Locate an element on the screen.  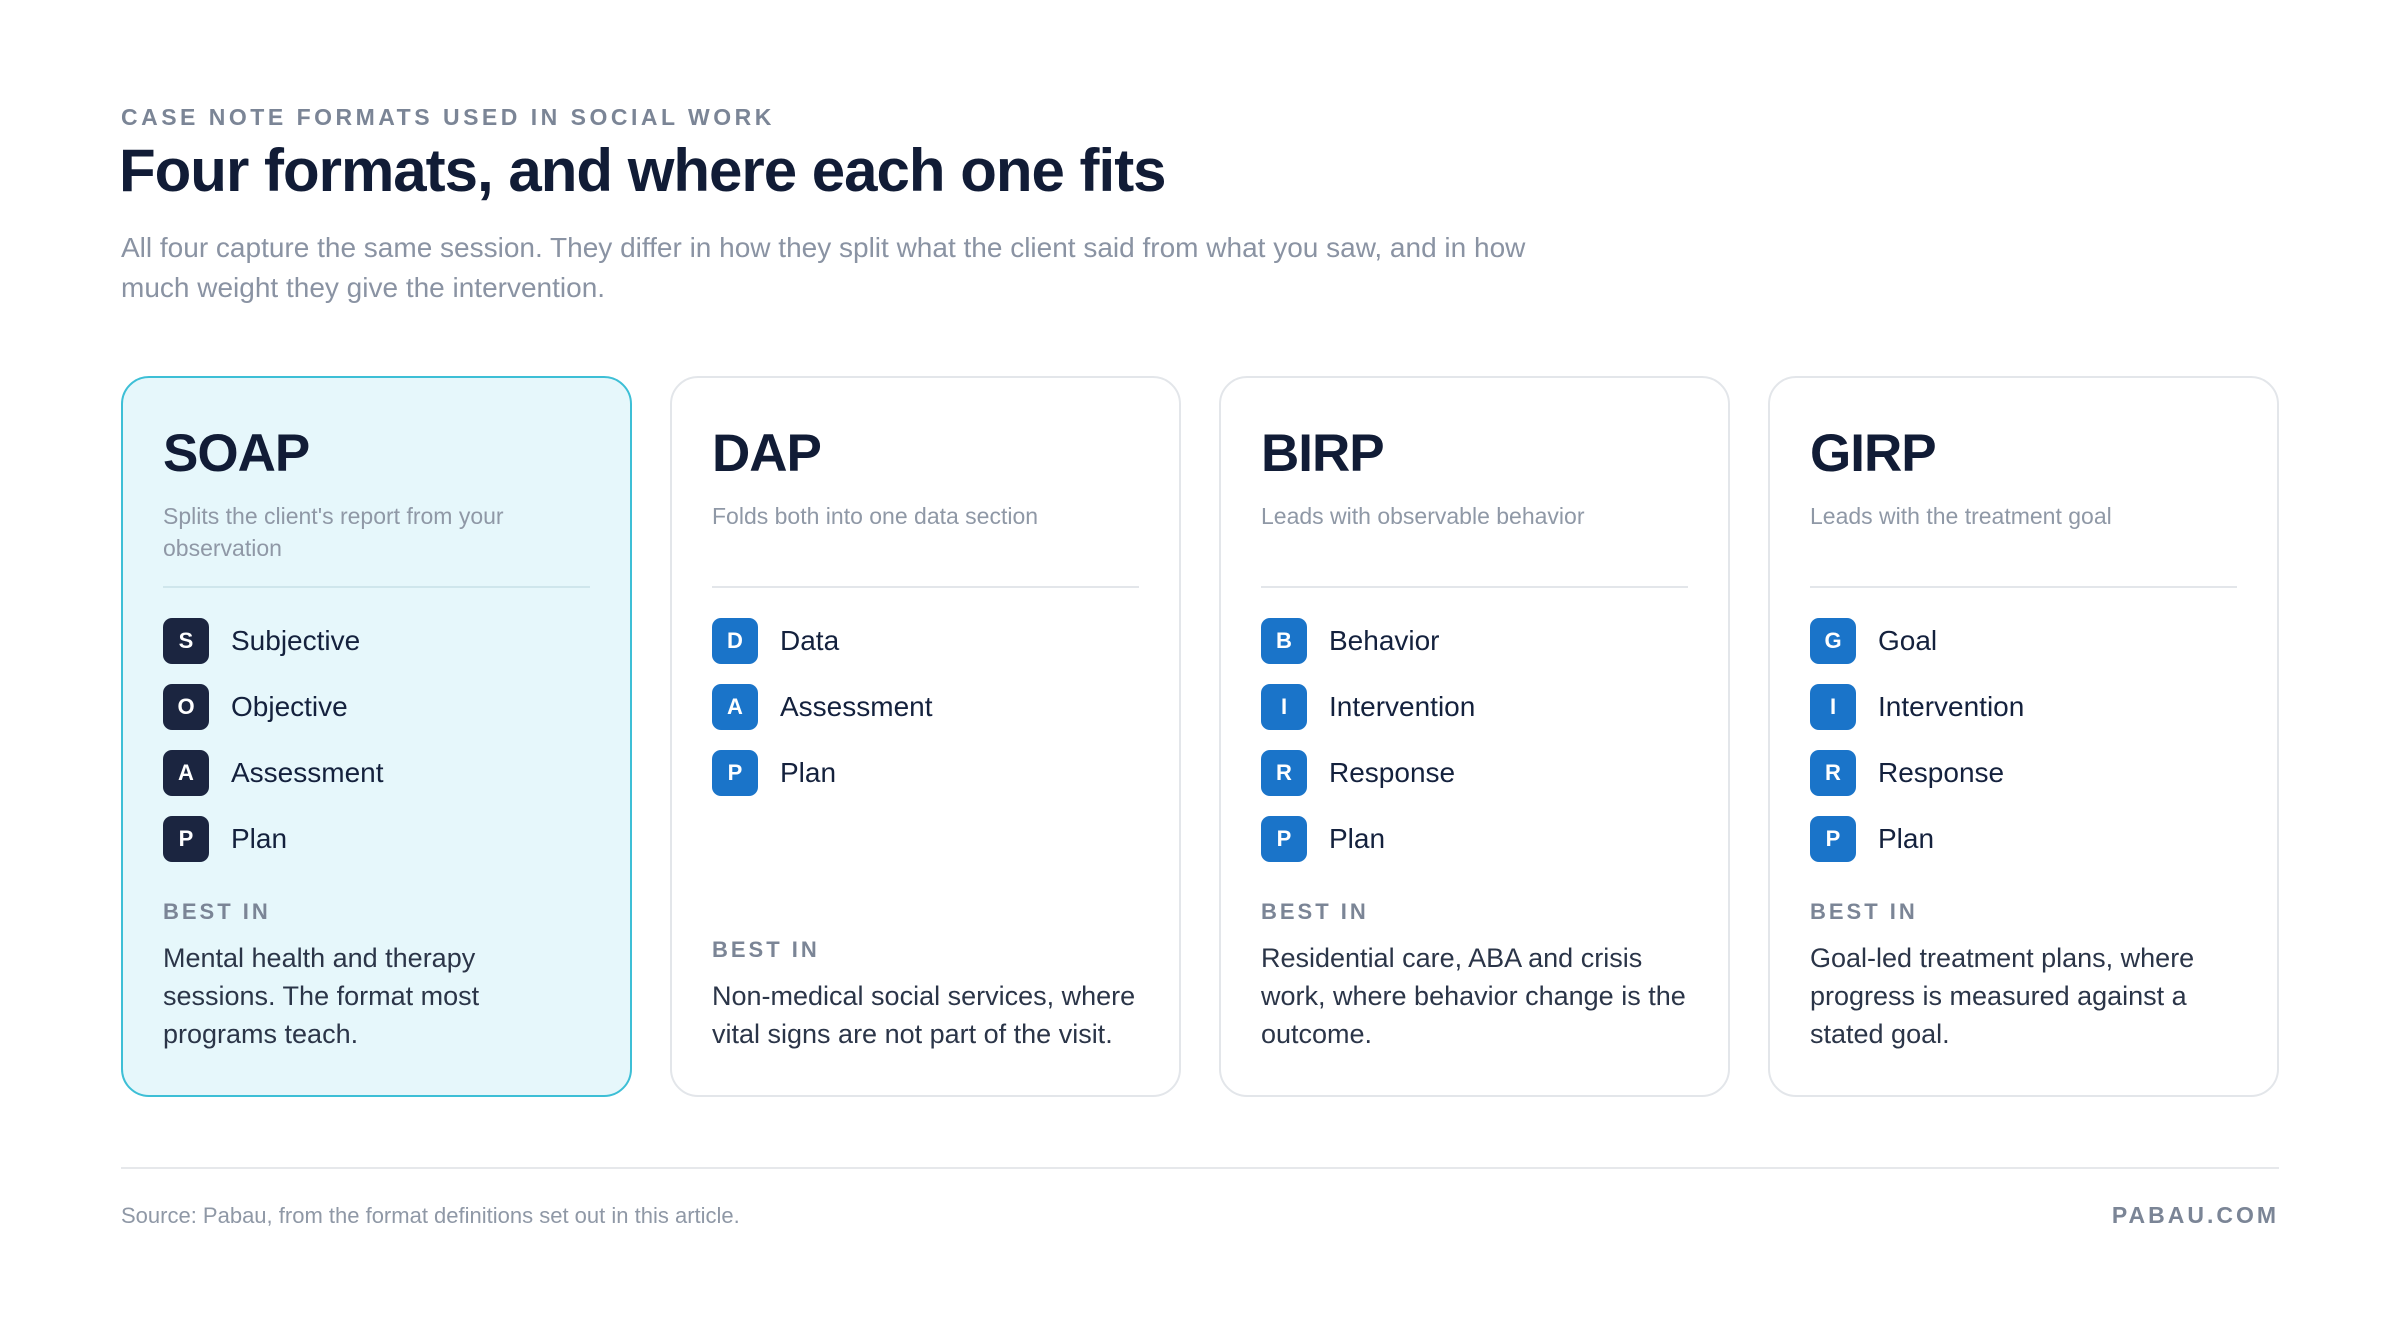
footer-rule is located at coordinates (1200, 1168).